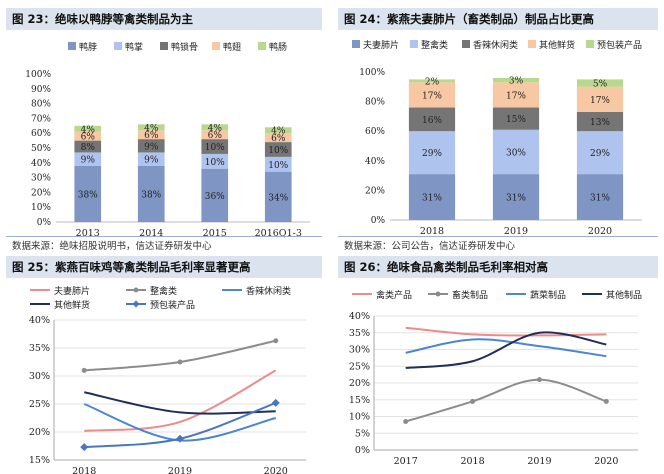  Describe the element at coordinates (151, 136) in the screenshot. I see `data-label: 6%` at that location.